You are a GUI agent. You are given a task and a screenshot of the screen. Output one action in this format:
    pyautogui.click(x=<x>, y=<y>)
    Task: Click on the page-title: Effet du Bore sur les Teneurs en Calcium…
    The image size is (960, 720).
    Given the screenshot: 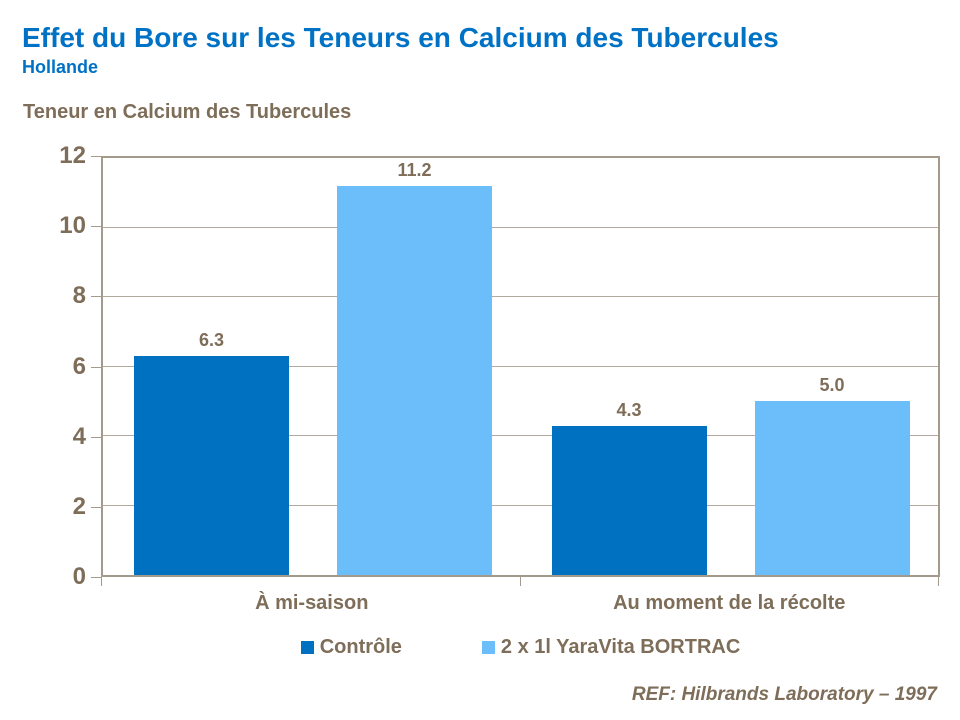 What is the action you would take?
    pyautogui.click(x=400, y=37)
    